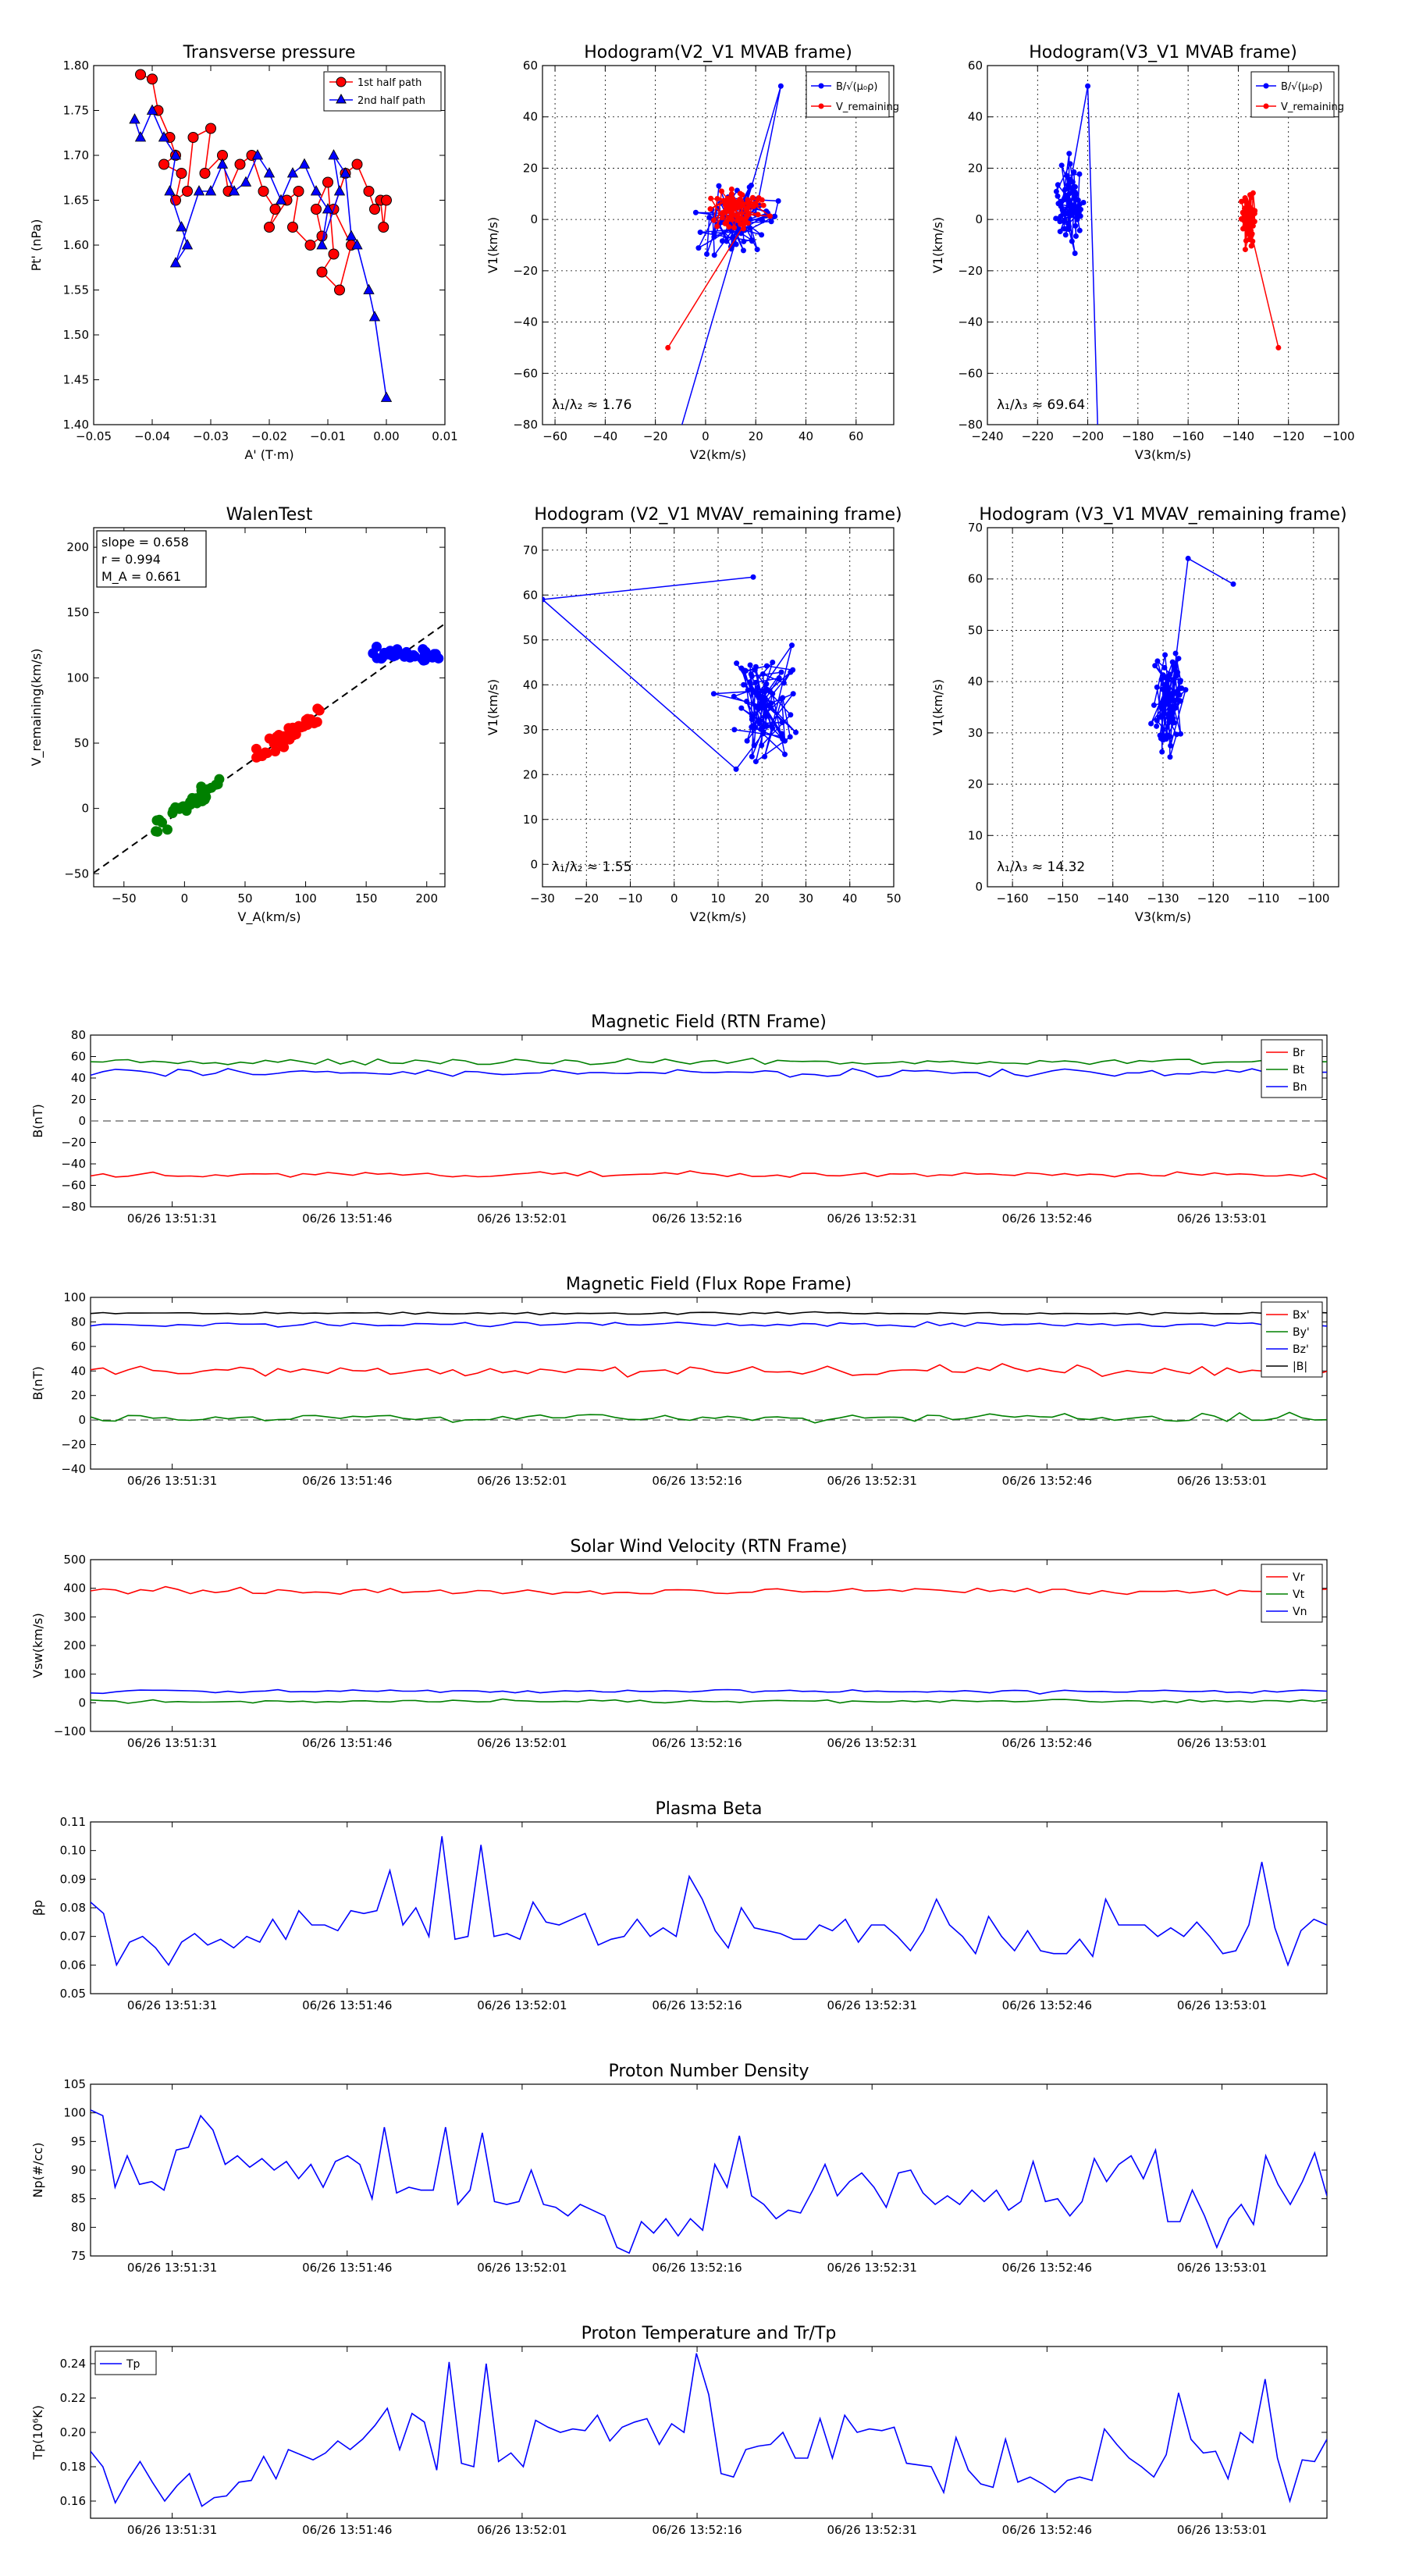 This screenshot has width=1405, height=2576. What do you see at coordinates (1292, 1068) in the screenshot?
I see `legend-box` at bounding box center [1292, 1068].